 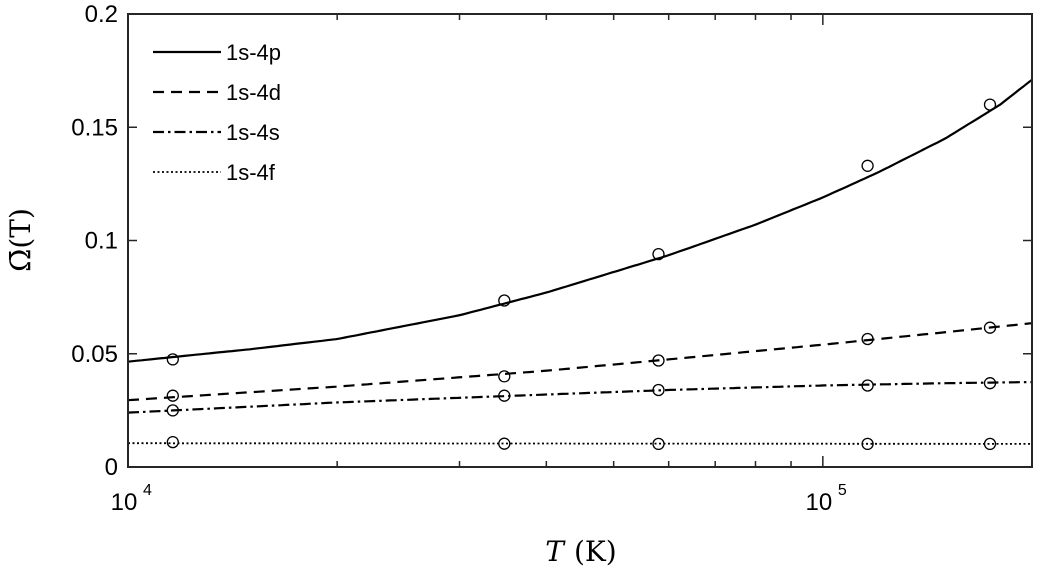 I want to click on x-axis-label: T (K), so click(x=580, y=551).